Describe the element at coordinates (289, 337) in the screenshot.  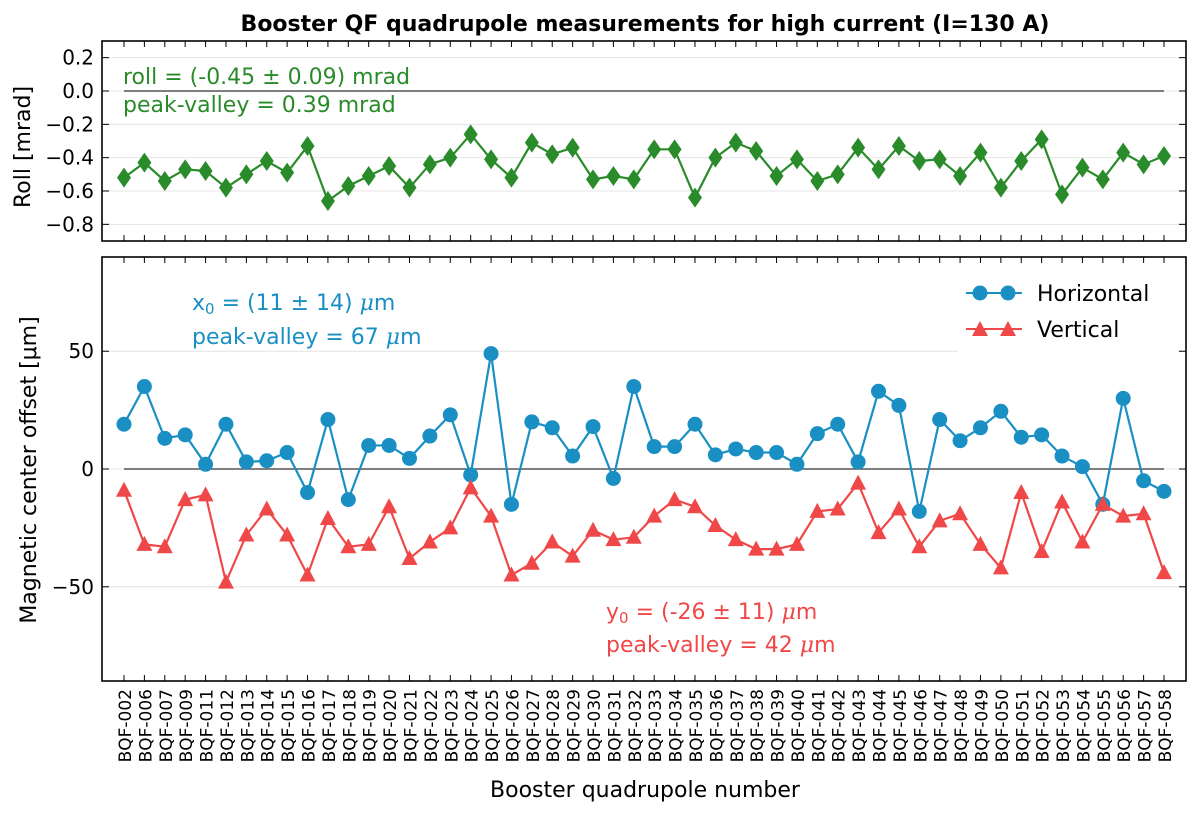
I see `horizontal-peak-valley-text: peak-valley = 67` at that location.